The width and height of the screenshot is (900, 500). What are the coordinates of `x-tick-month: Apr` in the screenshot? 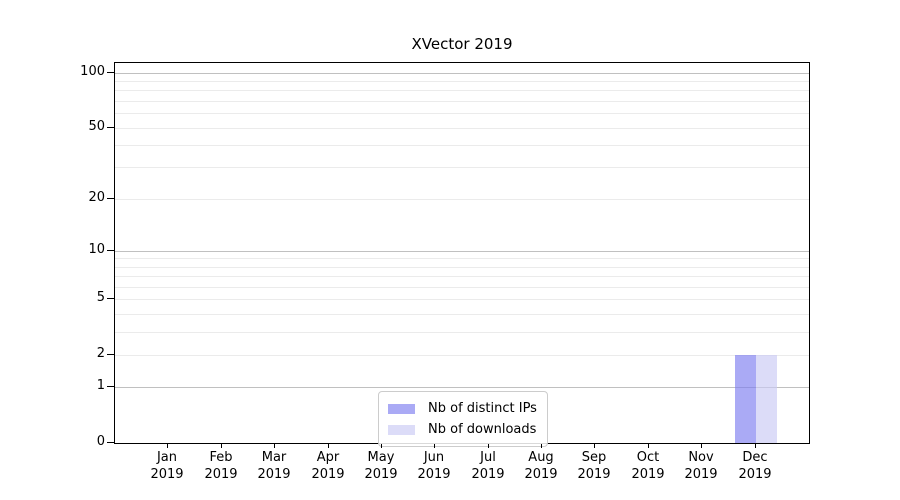 It's located at (328, 457).